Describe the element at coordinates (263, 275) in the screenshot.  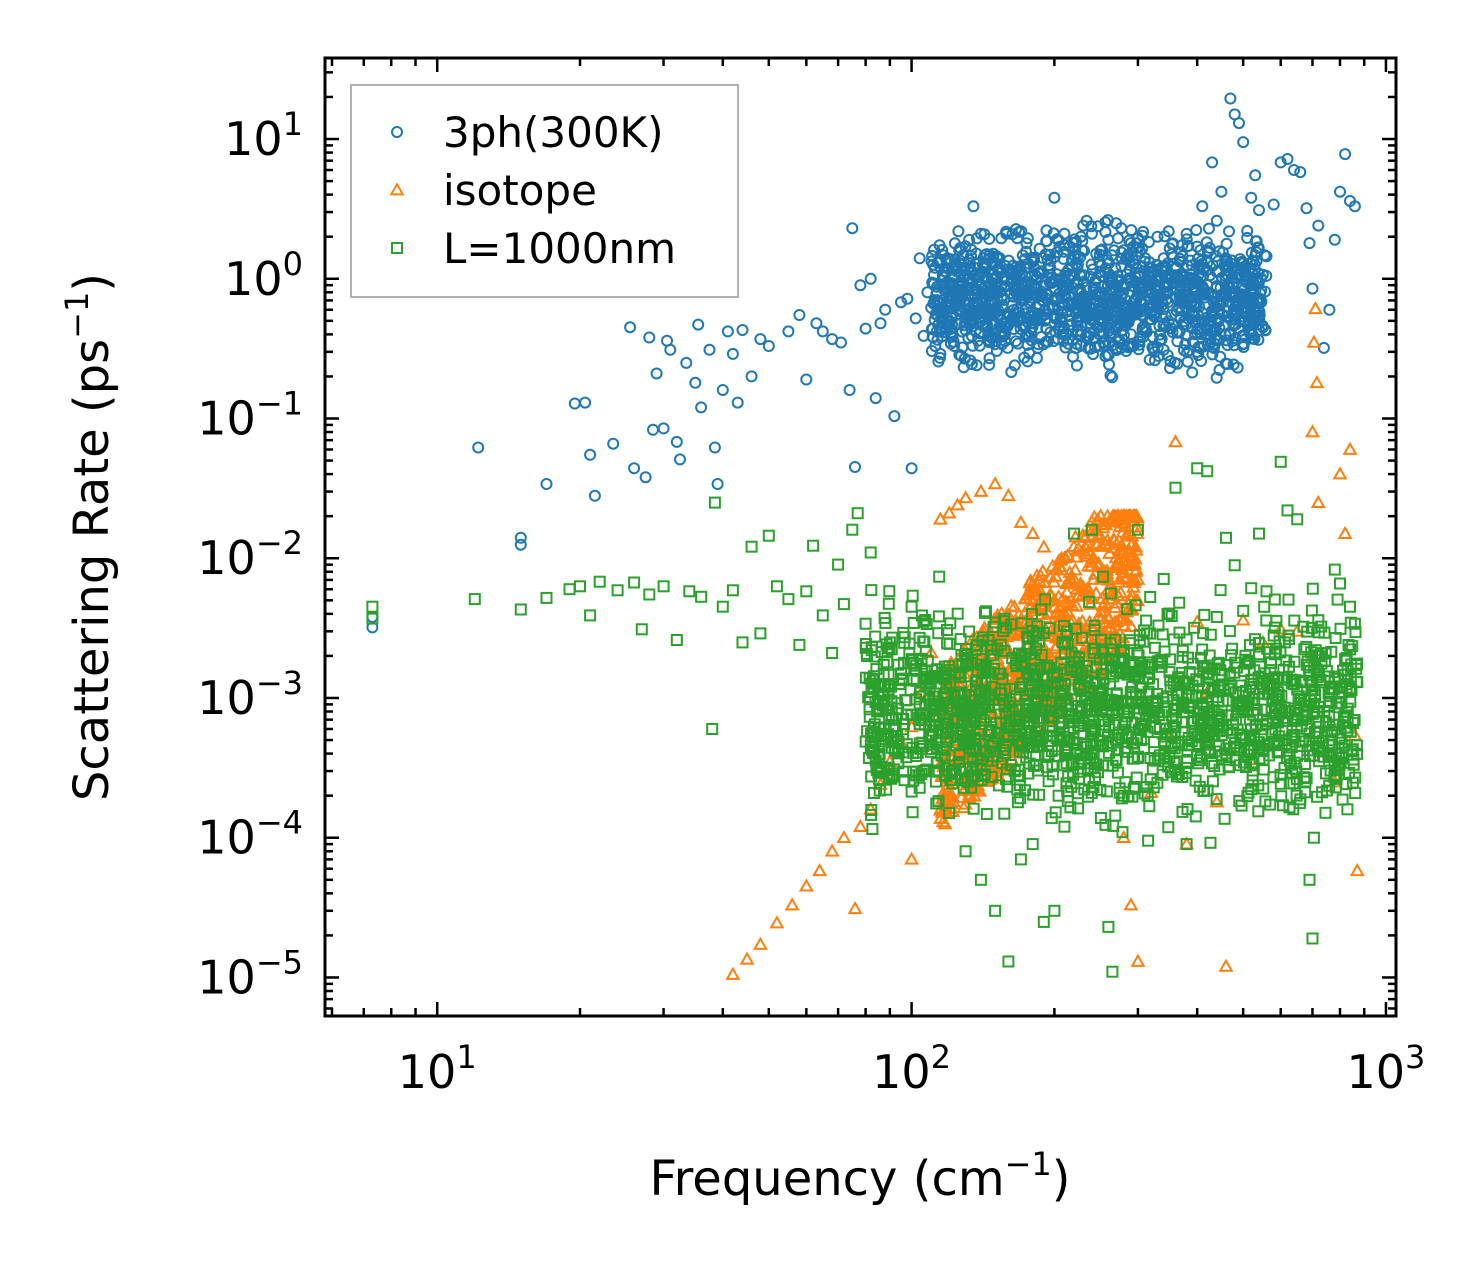
I see `y-tick-label: 10⁰` at that location.